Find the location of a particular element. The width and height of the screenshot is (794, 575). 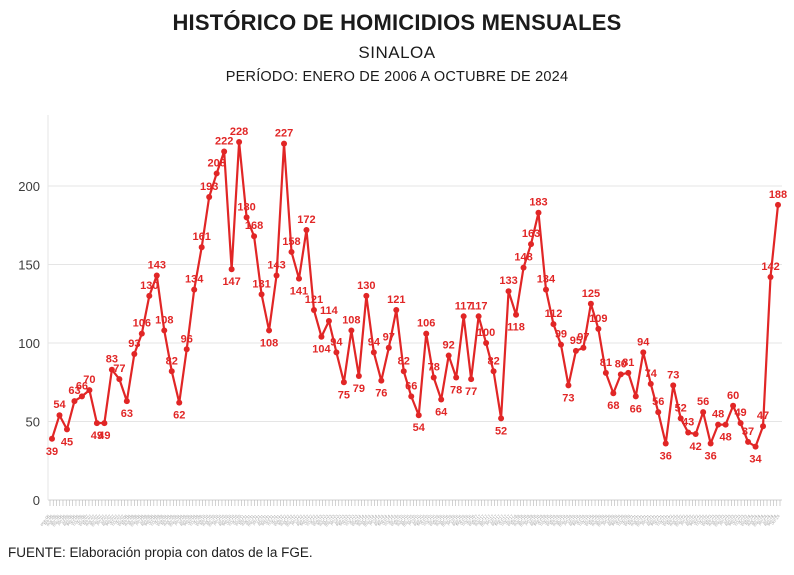

value-label: 68 is located at coordinates (613, 406).